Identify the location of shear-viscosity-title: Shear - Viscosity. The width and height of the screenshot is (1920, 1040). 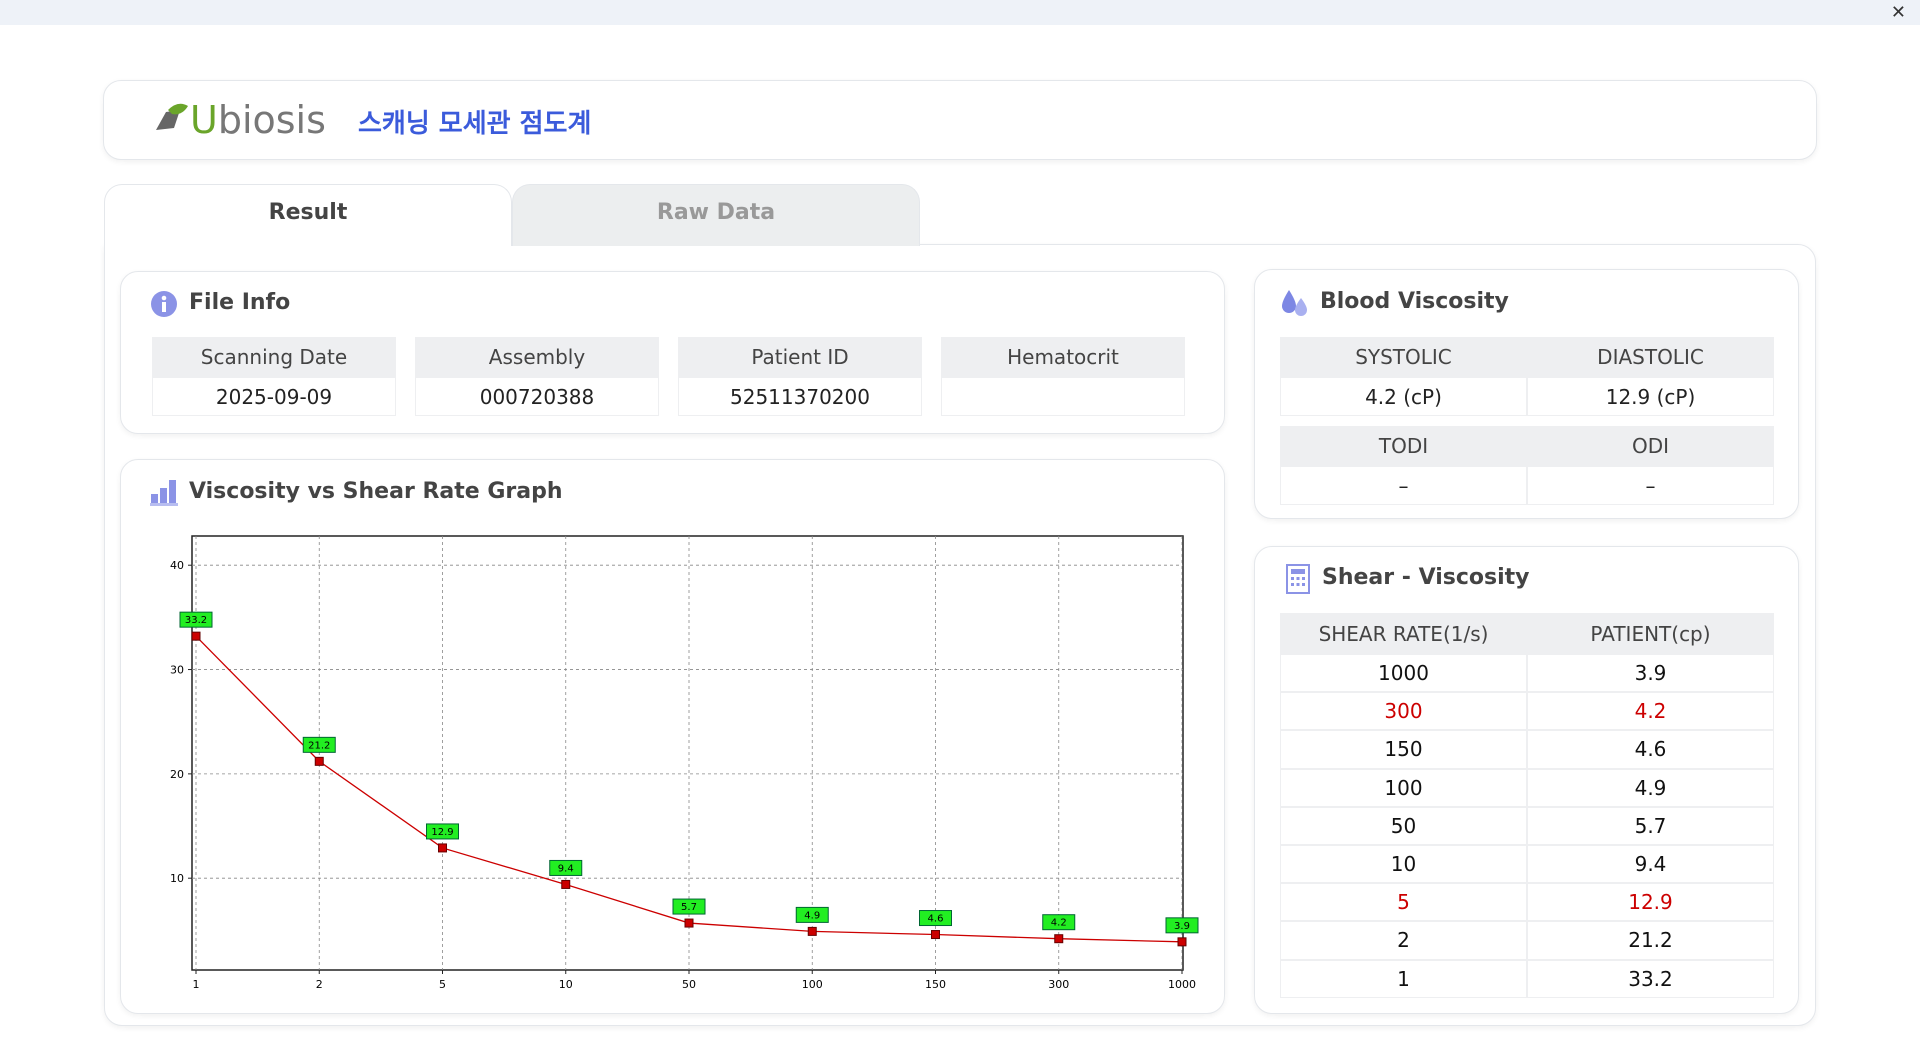
(1426, 577).